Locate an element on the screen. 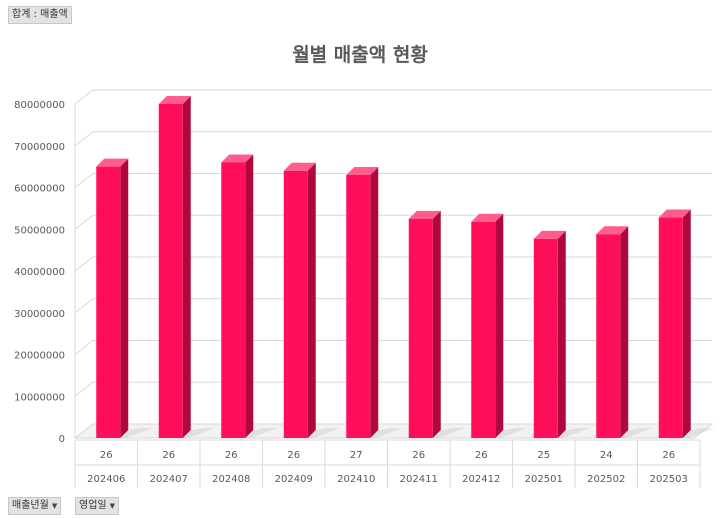 This screenshot has height=519, width=720. y-tick-label: 70000000 is located at coordinates (39, 147).